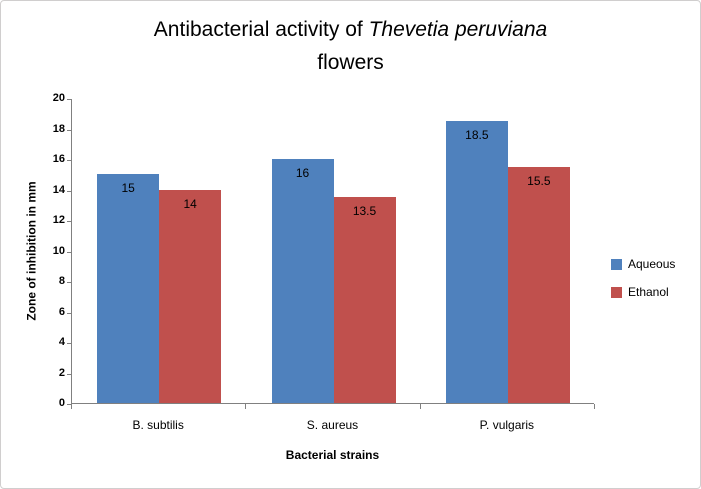 Image resolution: width=701 pixels, height=489 pixels. Describe the element at coordinates (190, 296) in the screenshot. I see `bar-ethanol-b-subtilis: 14` at that location.